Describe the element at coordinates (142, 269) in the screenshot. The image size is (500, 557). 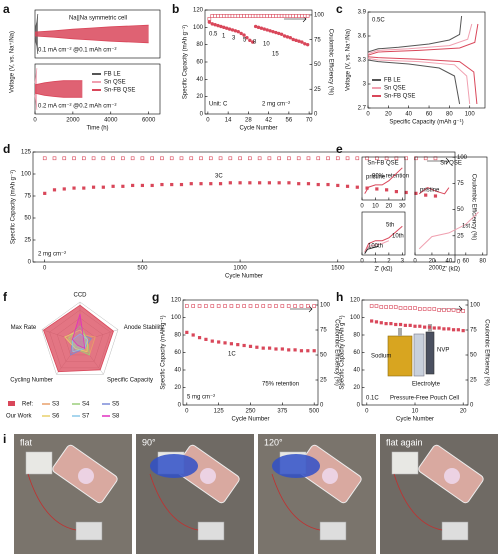
I see `x-tick-label: 500` at that location.